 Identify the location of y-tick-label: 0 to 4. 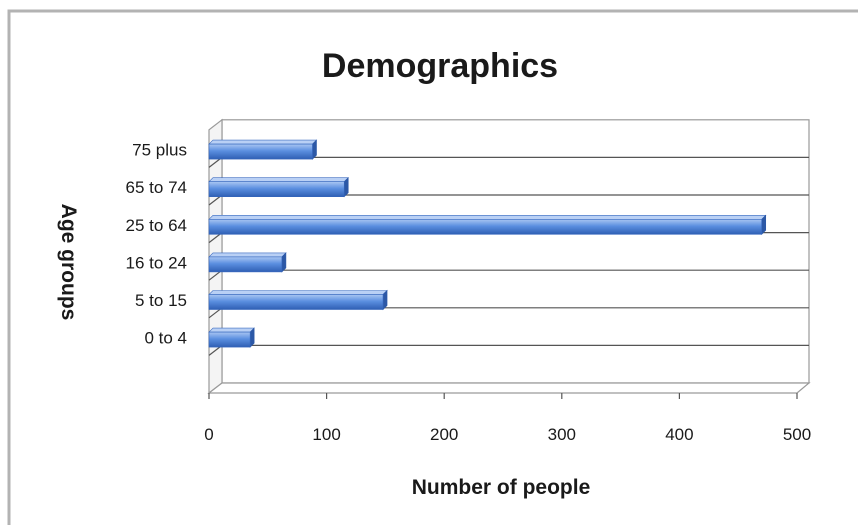
(165, 338).